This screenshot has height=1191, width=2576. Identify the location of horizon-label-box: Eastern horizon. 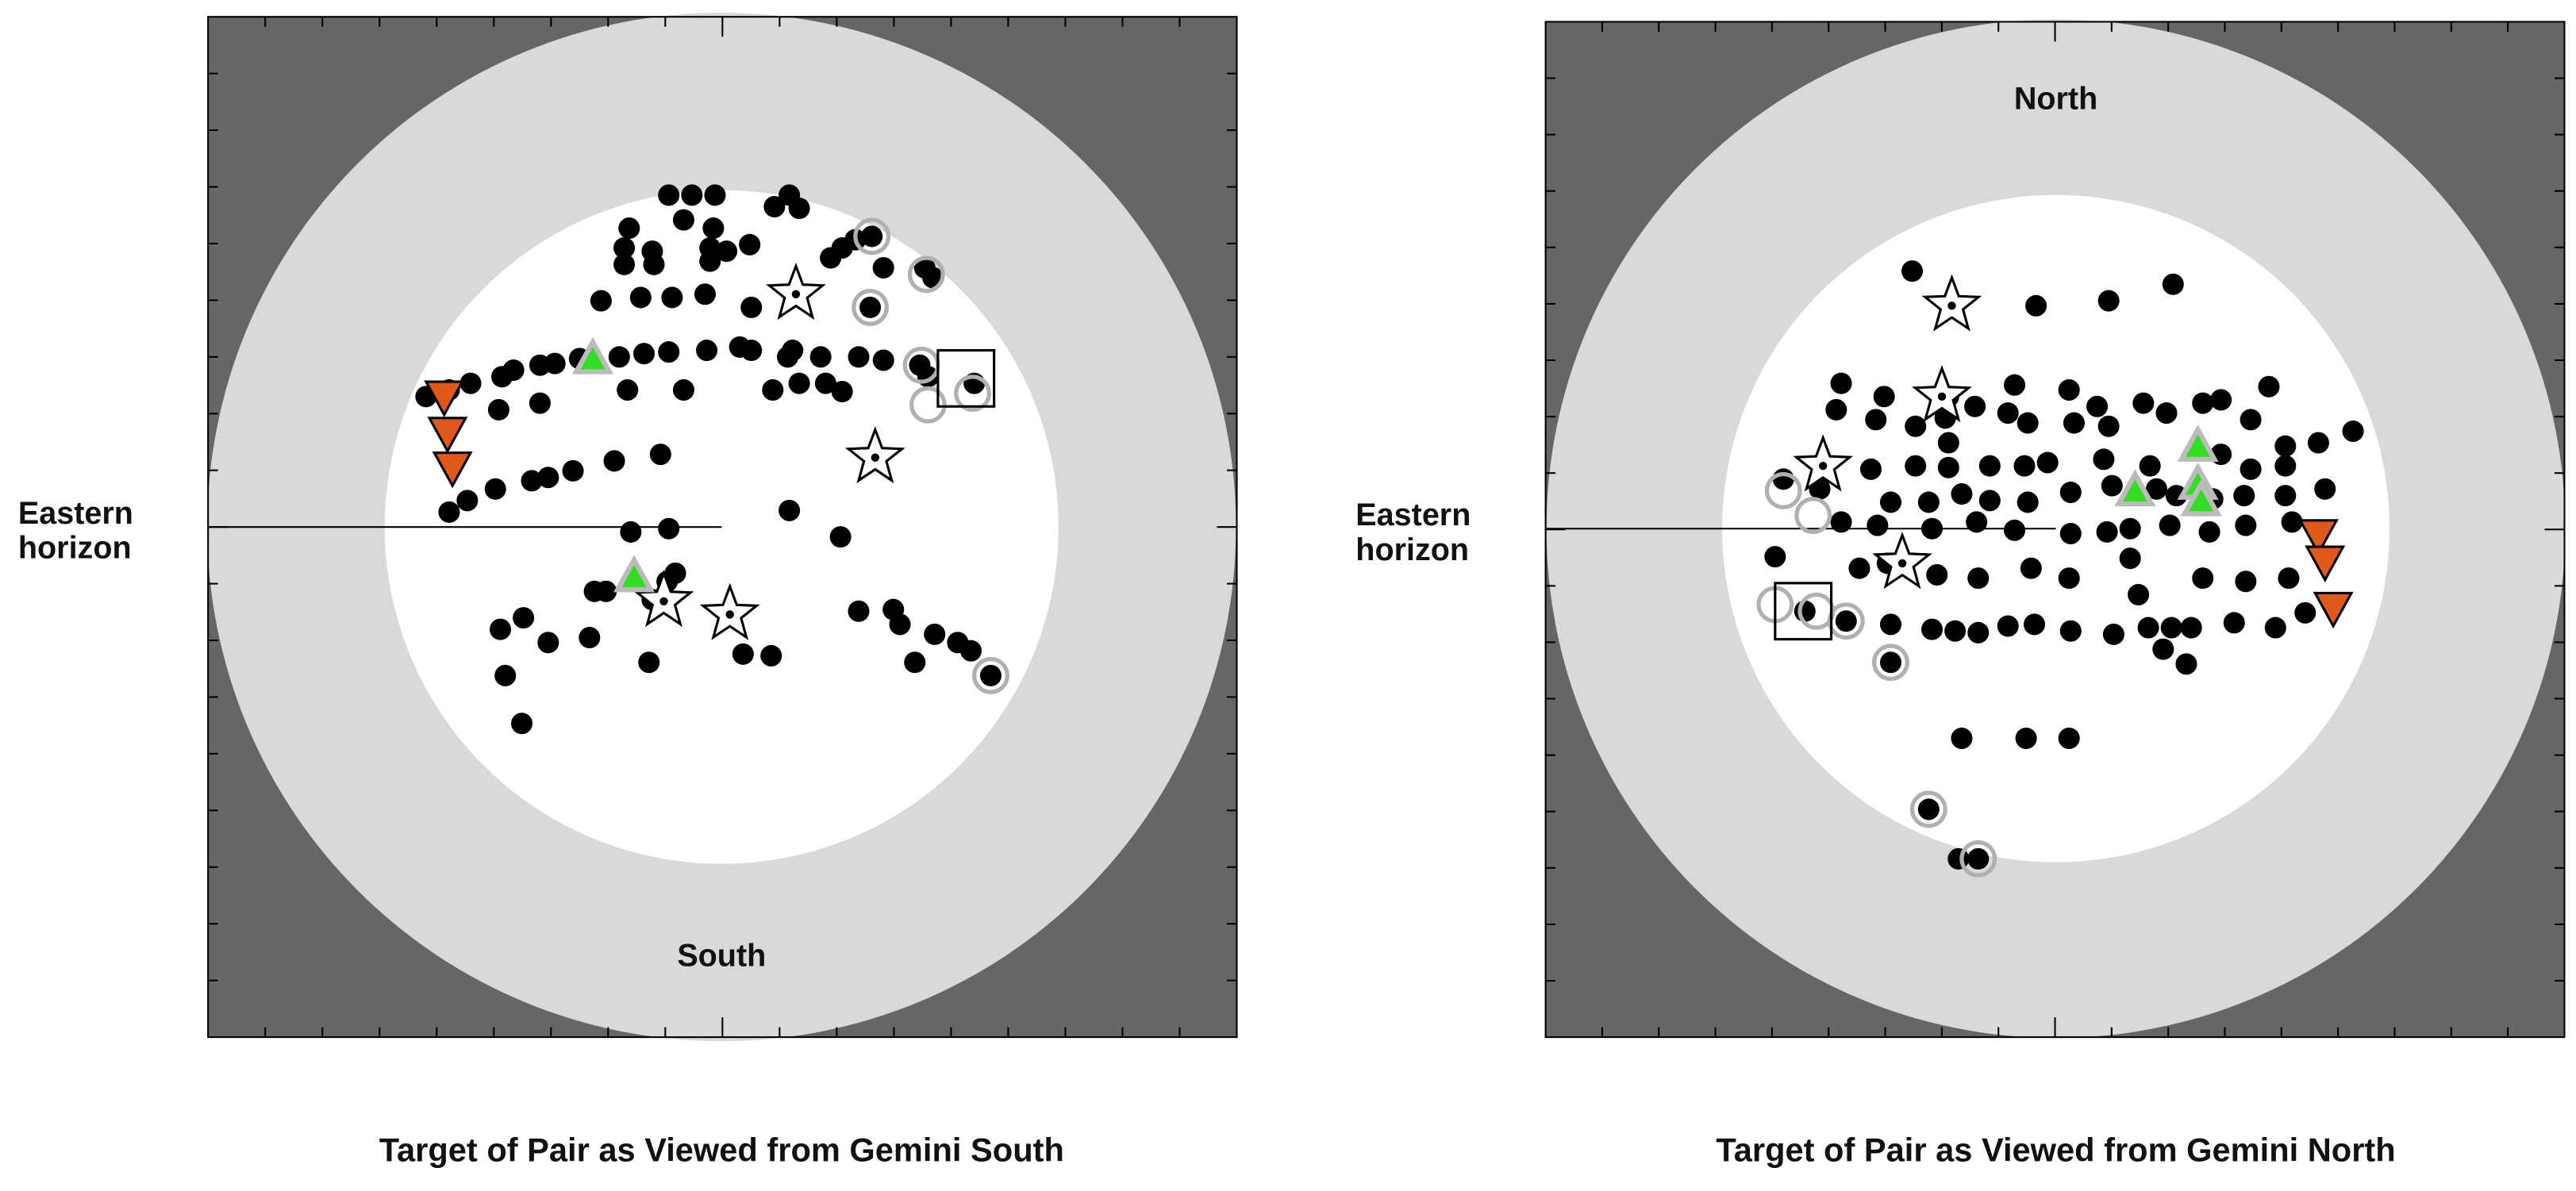
(75, 532).